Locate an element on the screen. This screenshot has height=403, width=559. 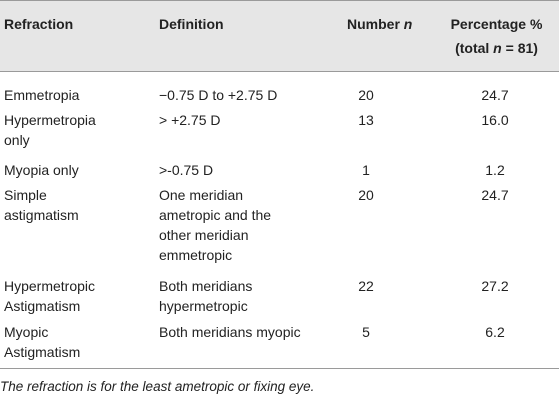
header-percentage-post: = 81) is located at coordinates (519, 48).